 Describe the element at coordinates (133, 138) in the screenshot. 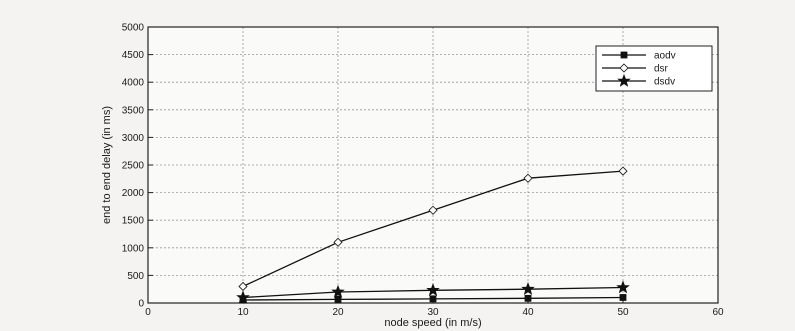

I see `y-tick-label: 3000` at that location.